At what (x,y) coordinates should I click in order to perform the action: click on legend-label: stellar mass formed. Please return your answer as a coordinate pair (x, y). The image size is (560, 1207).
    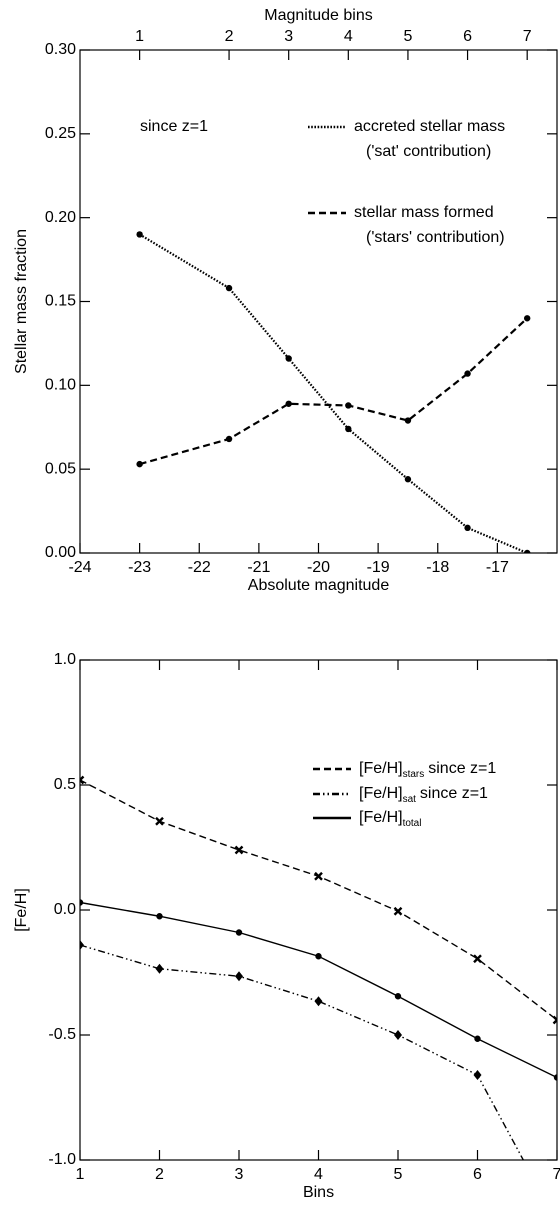
    Looking at the image, I should click on (424, 212).